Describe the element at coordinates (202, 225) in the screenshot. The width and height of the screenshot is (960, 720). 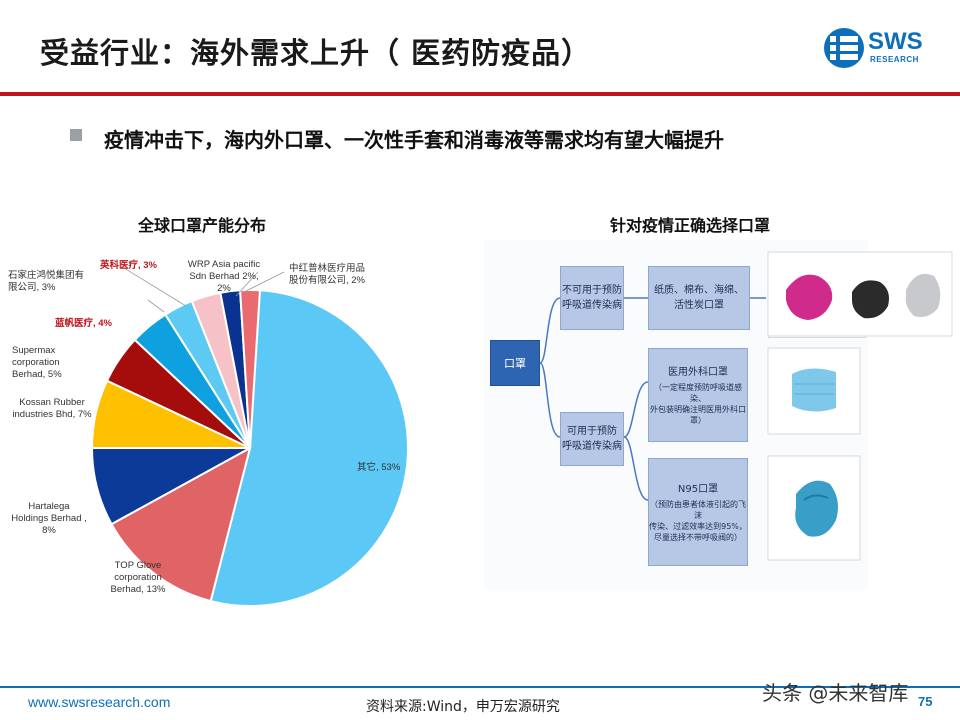
I see `chart-title: 全球口罩产能分布` at that location.